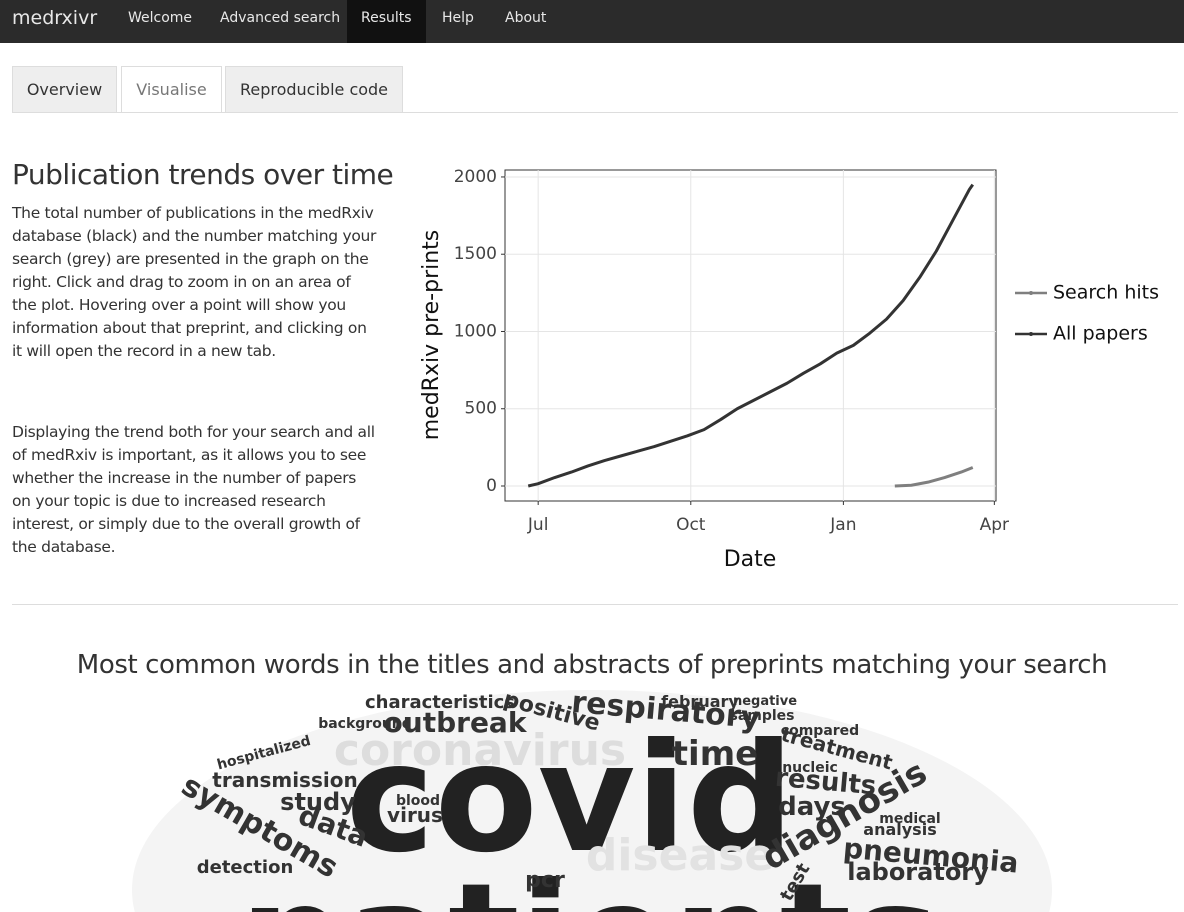 The width and height of the screenshot is (1184, 912). Describe the element at coordinates (480, 750) in the screenshot. I see `cloud-word: coronavirus` at that location.